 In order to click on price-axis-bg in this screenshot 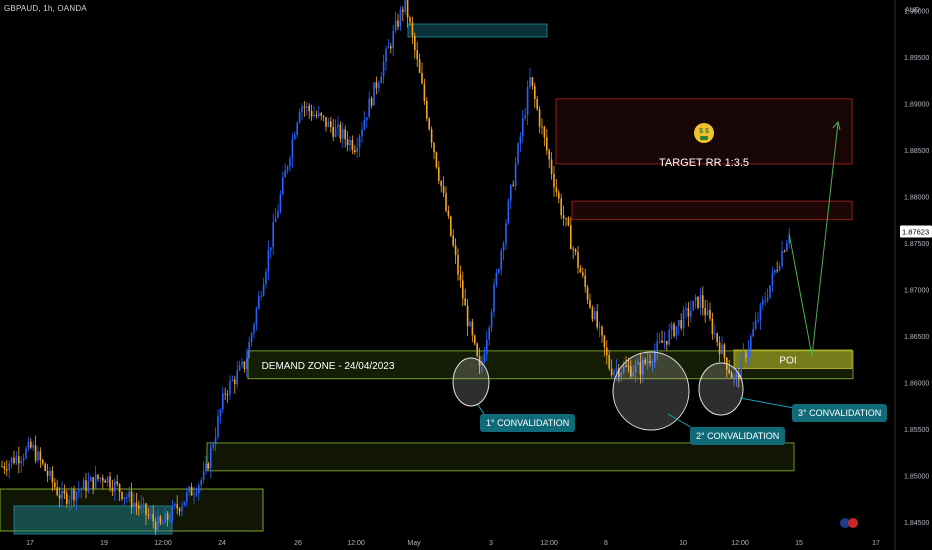, I will do `click(913, 275)`.